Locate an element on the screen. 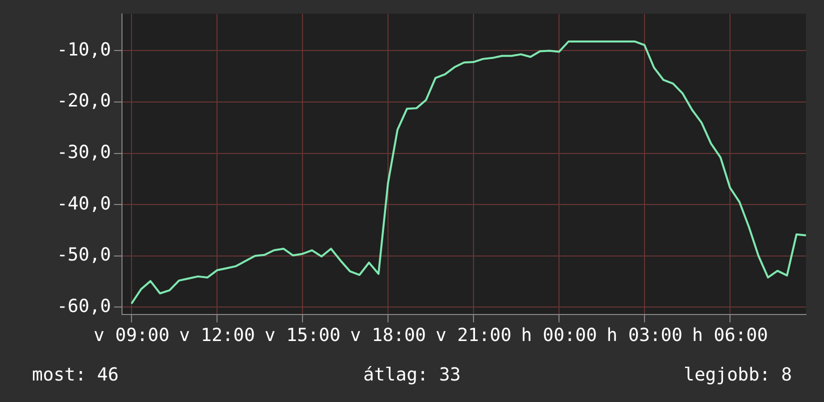 This screenshot has height=402, width=824. x-tick-label: v 12:00 is located at coordinates (217, 335).